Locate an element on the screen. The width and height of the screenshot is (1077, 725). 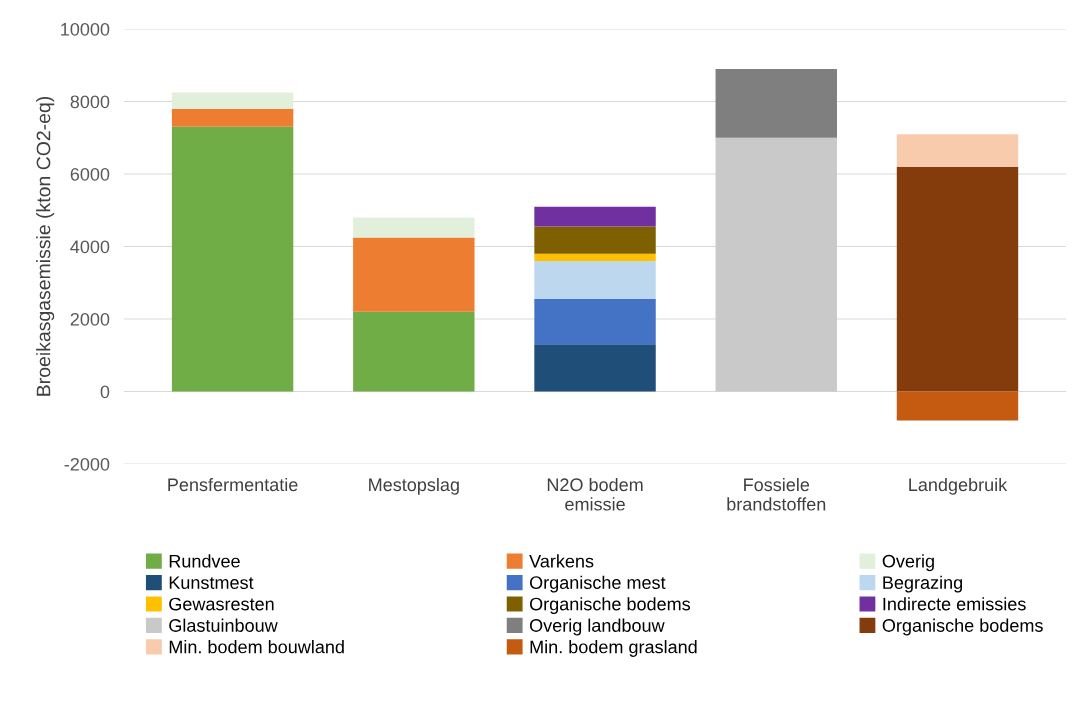
legend-label: Min. bodem grasland is located at coordinates (613, 648).